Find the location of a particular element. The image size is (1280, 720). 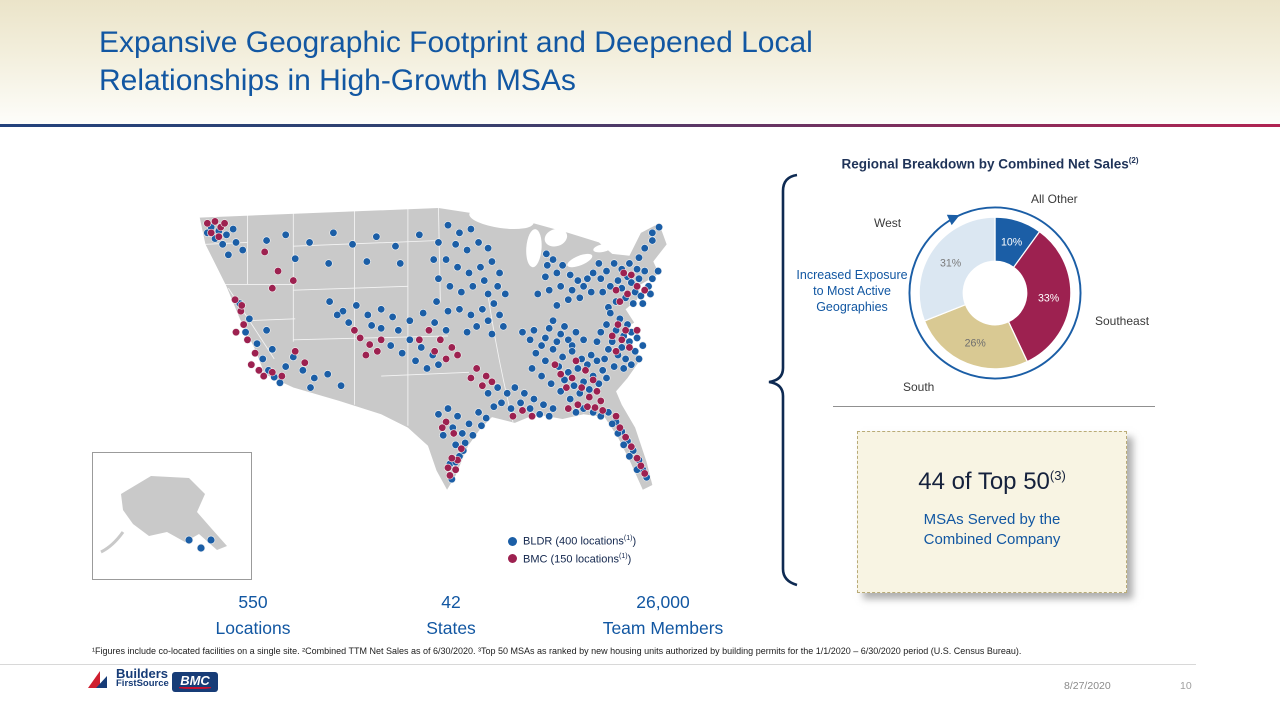

chart-label-all-other: All Other is located at coordinates (1054, 199).